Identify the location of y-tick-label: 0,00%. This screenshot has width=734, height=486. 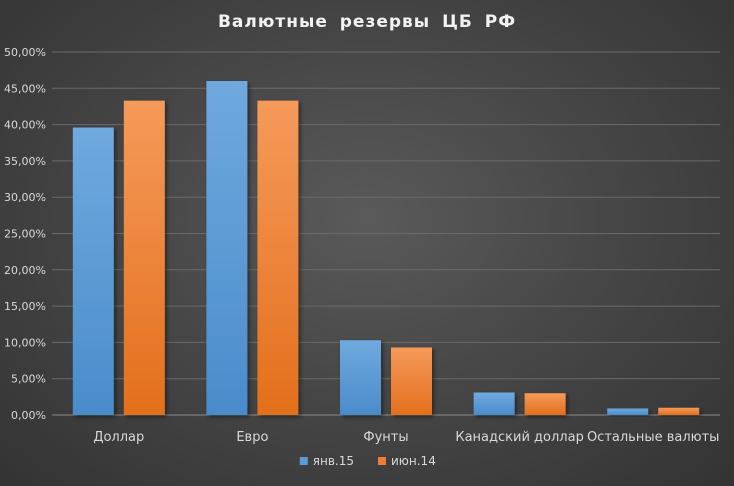
(28, 415).